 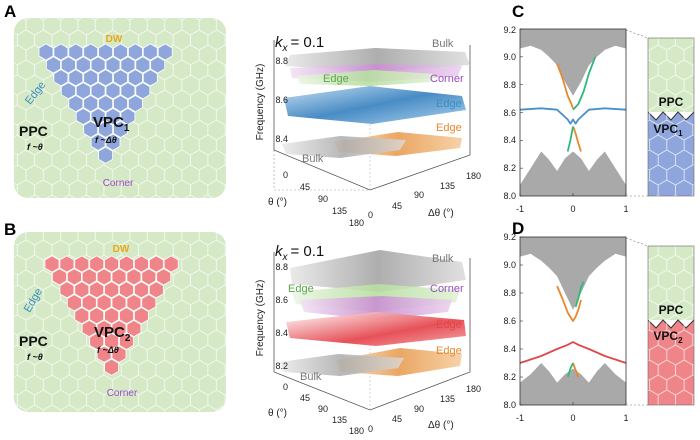 I want to click on panel-label-b: B, so click(x=10, y=229).